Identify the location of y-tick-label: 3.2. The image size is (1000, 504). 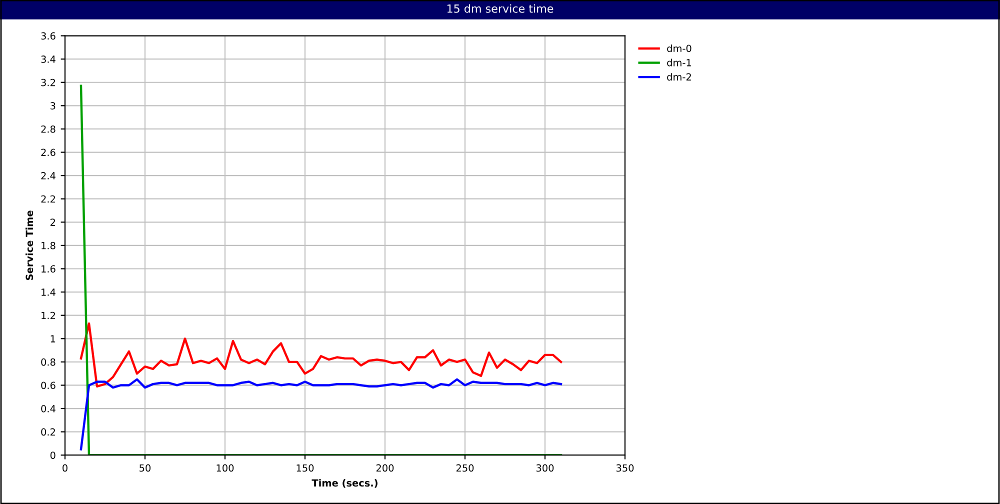
(48, 82).